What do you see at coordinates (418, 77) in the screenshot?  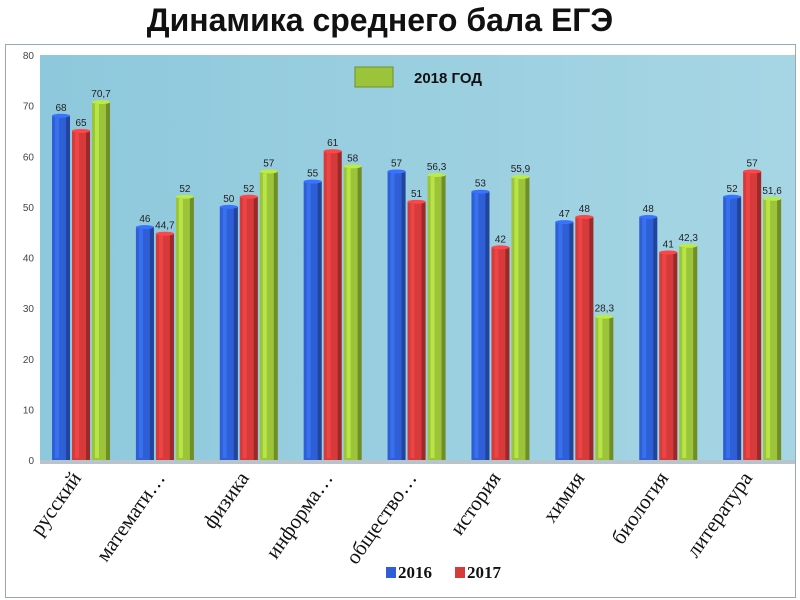 I see `legend-top: 2018 ГОД` at bounding box center [418, 77].